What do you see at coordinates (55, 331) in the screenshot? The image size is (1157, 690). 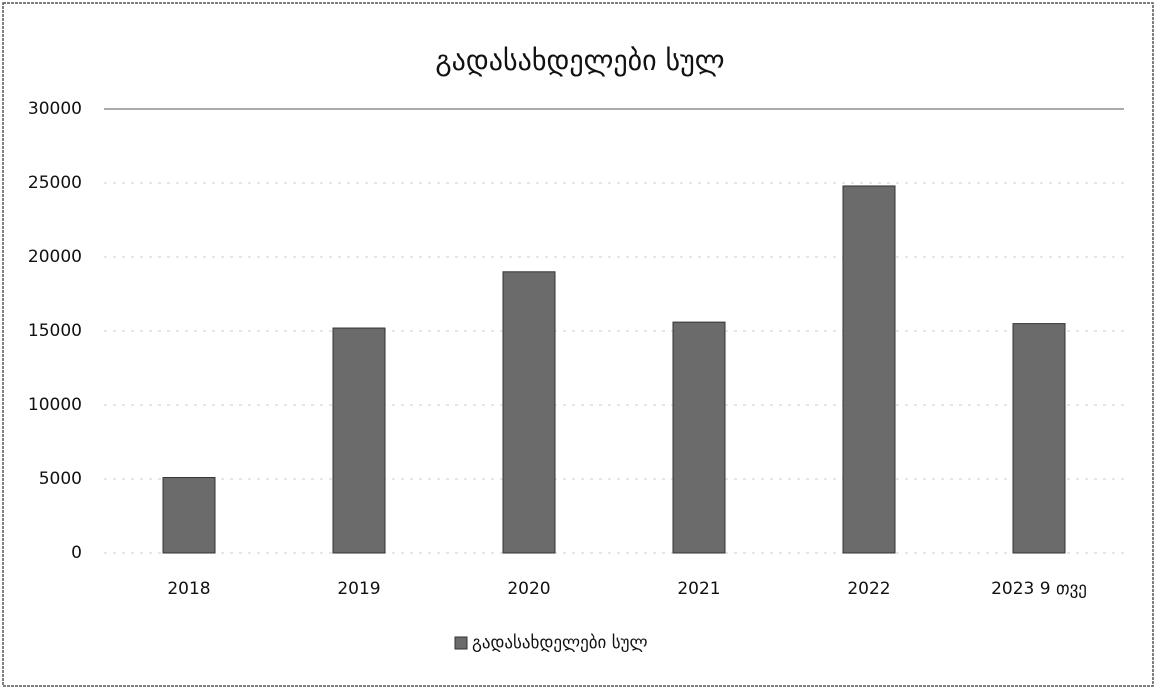 I see `y-tick-label: 15000` at bounding box center [55, 331].